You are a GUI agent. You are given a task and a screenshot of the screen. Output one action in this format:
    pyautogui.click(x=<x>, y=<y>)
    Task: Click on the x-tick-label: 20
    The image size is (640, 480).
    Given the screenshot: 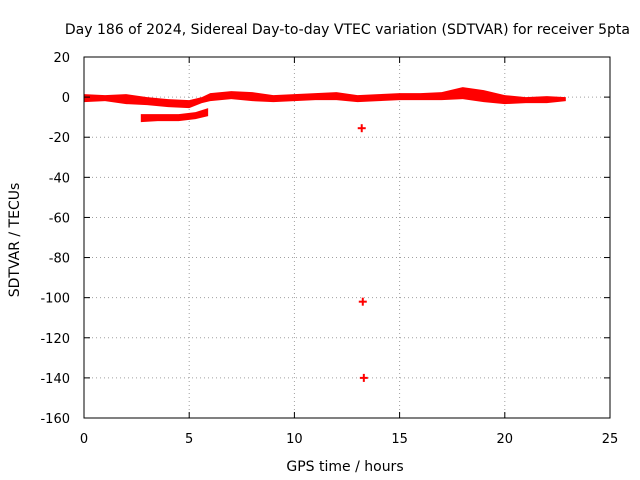 What is the action you would take?
    pyautogui.click(x=505, y=439)
    